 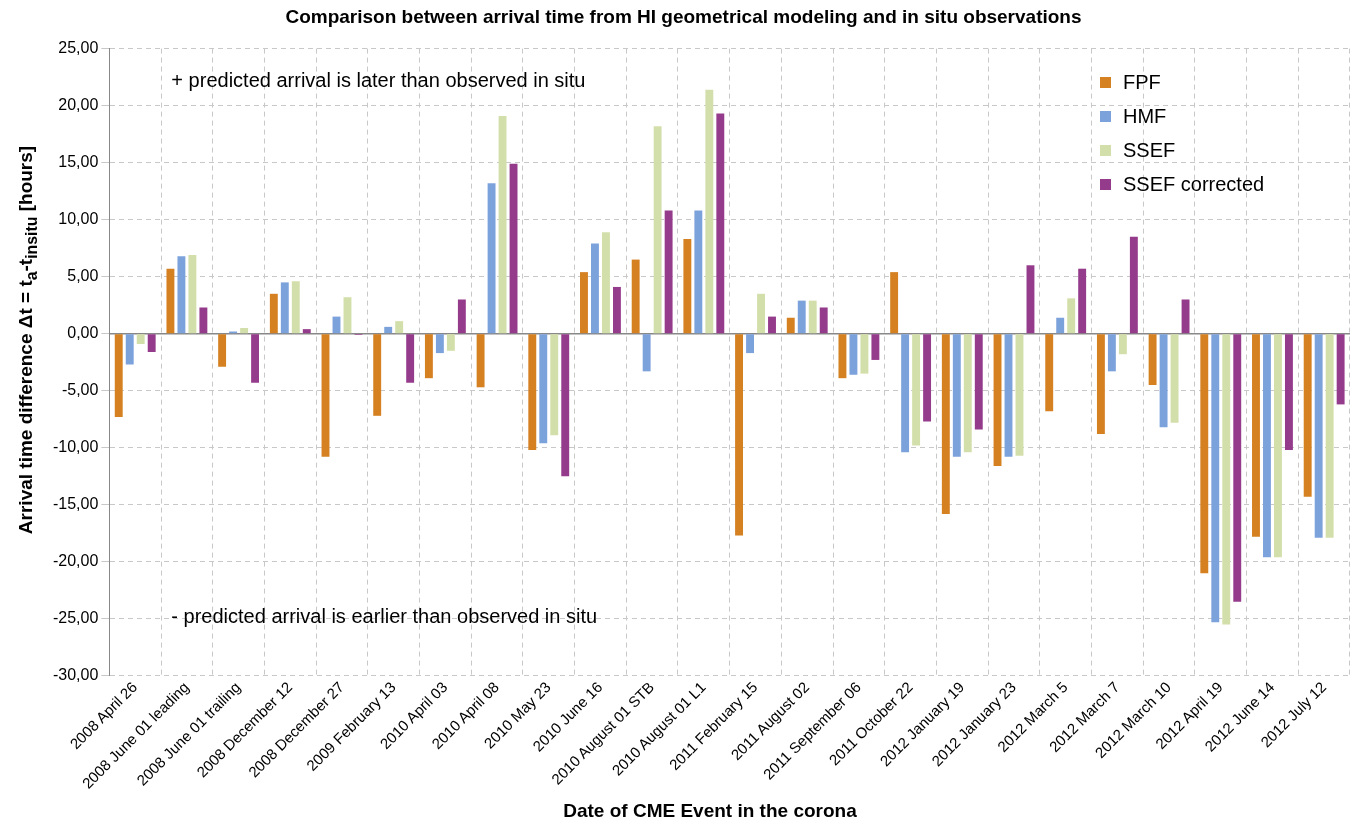 What do you see at coordinates (75, 561) in the screenshot?
I see `y-tick-label: -20,00` at bounding box center [75, 561].